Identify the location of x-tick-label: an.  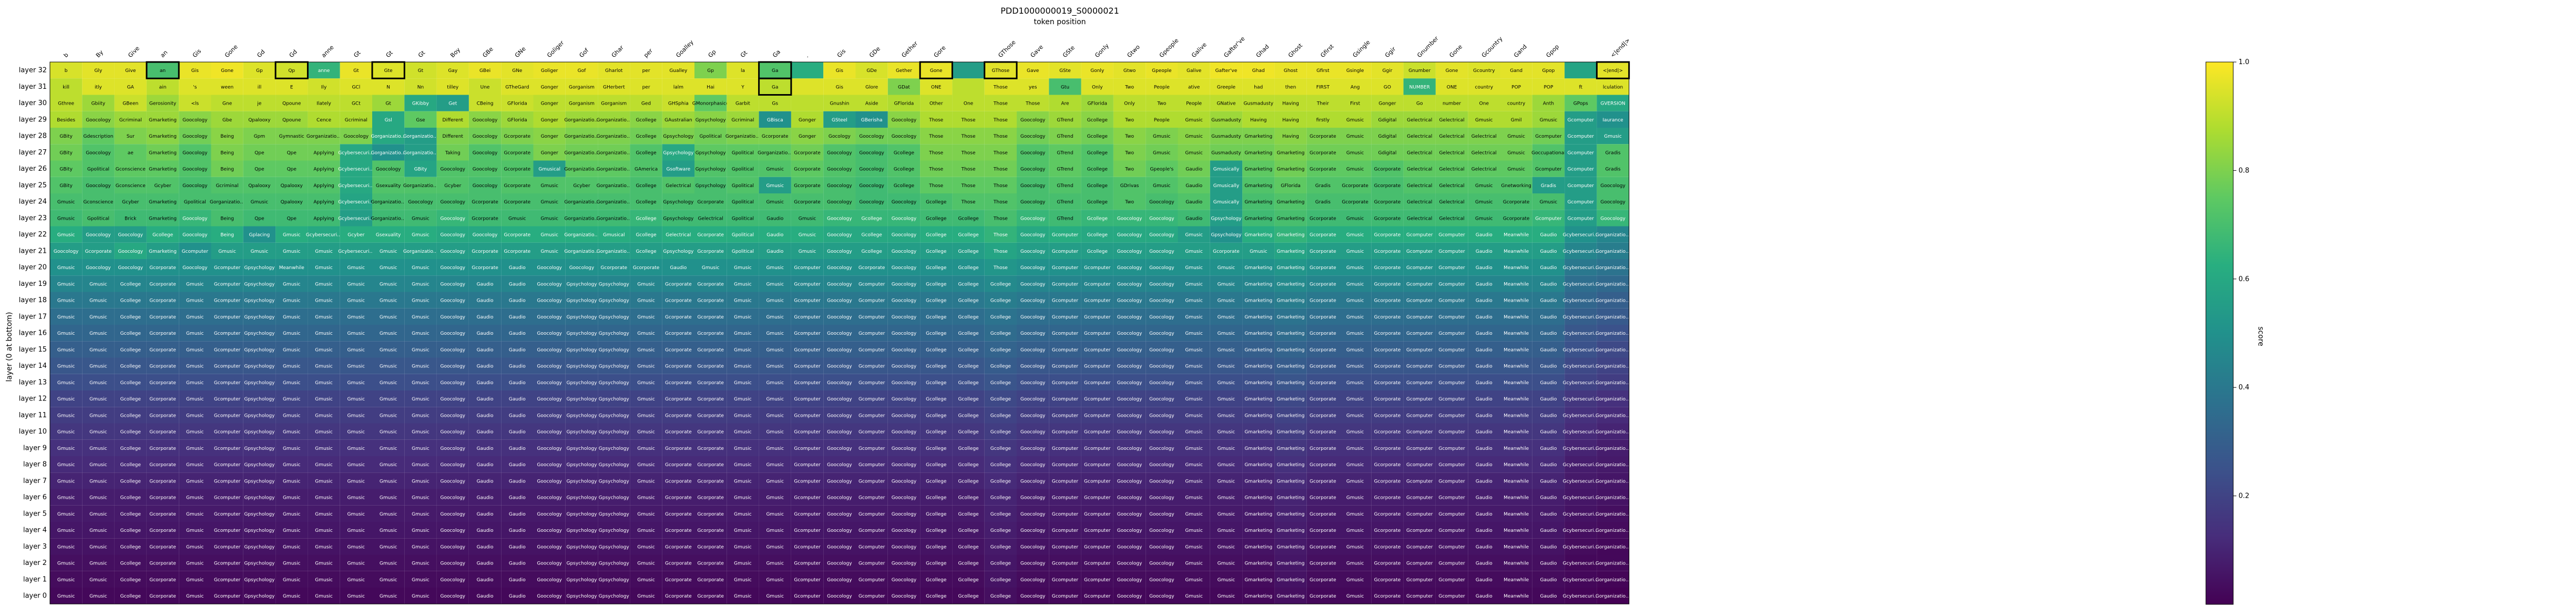
(164, 54).